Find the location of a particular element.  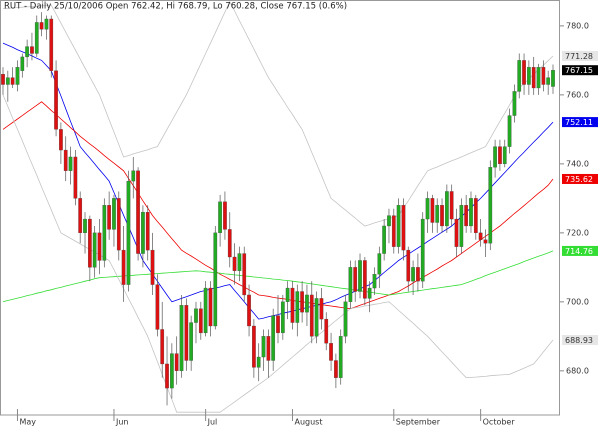

y-tick-label: 700.0 is located at coordinates (577, 301).